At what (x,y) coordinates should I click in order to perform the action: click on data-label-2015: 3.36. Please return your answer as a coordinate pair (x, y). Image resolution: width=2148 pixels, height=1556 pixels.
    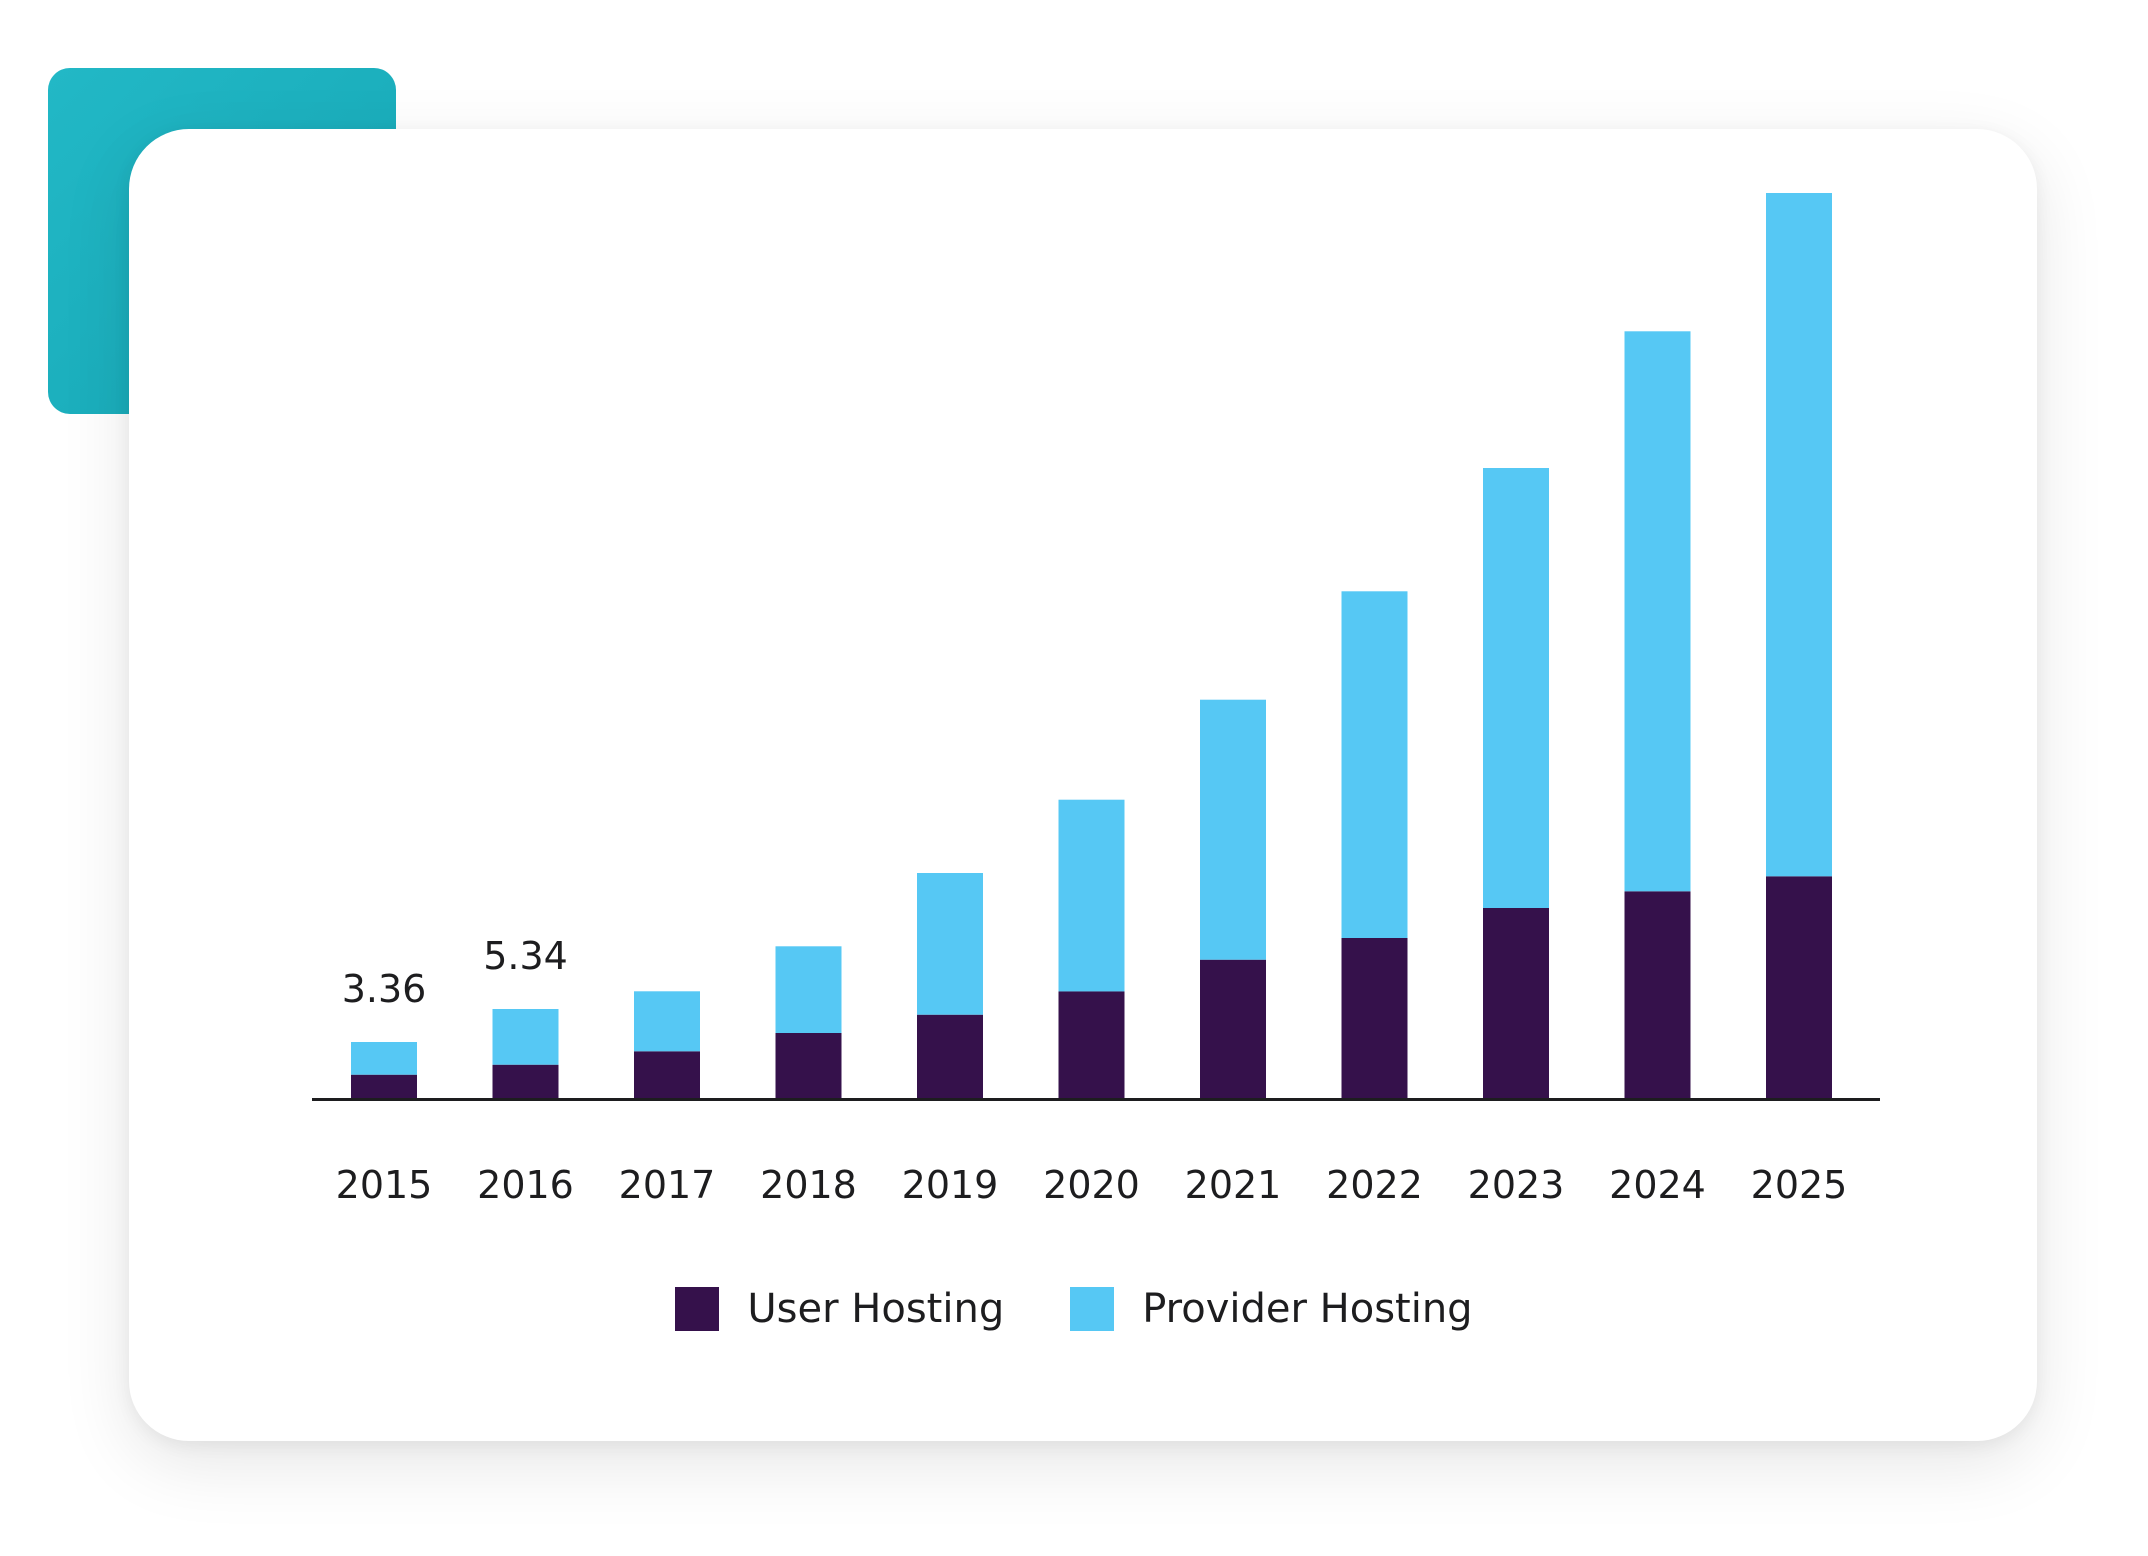
    Looking at the image, I should click on (384, 989).